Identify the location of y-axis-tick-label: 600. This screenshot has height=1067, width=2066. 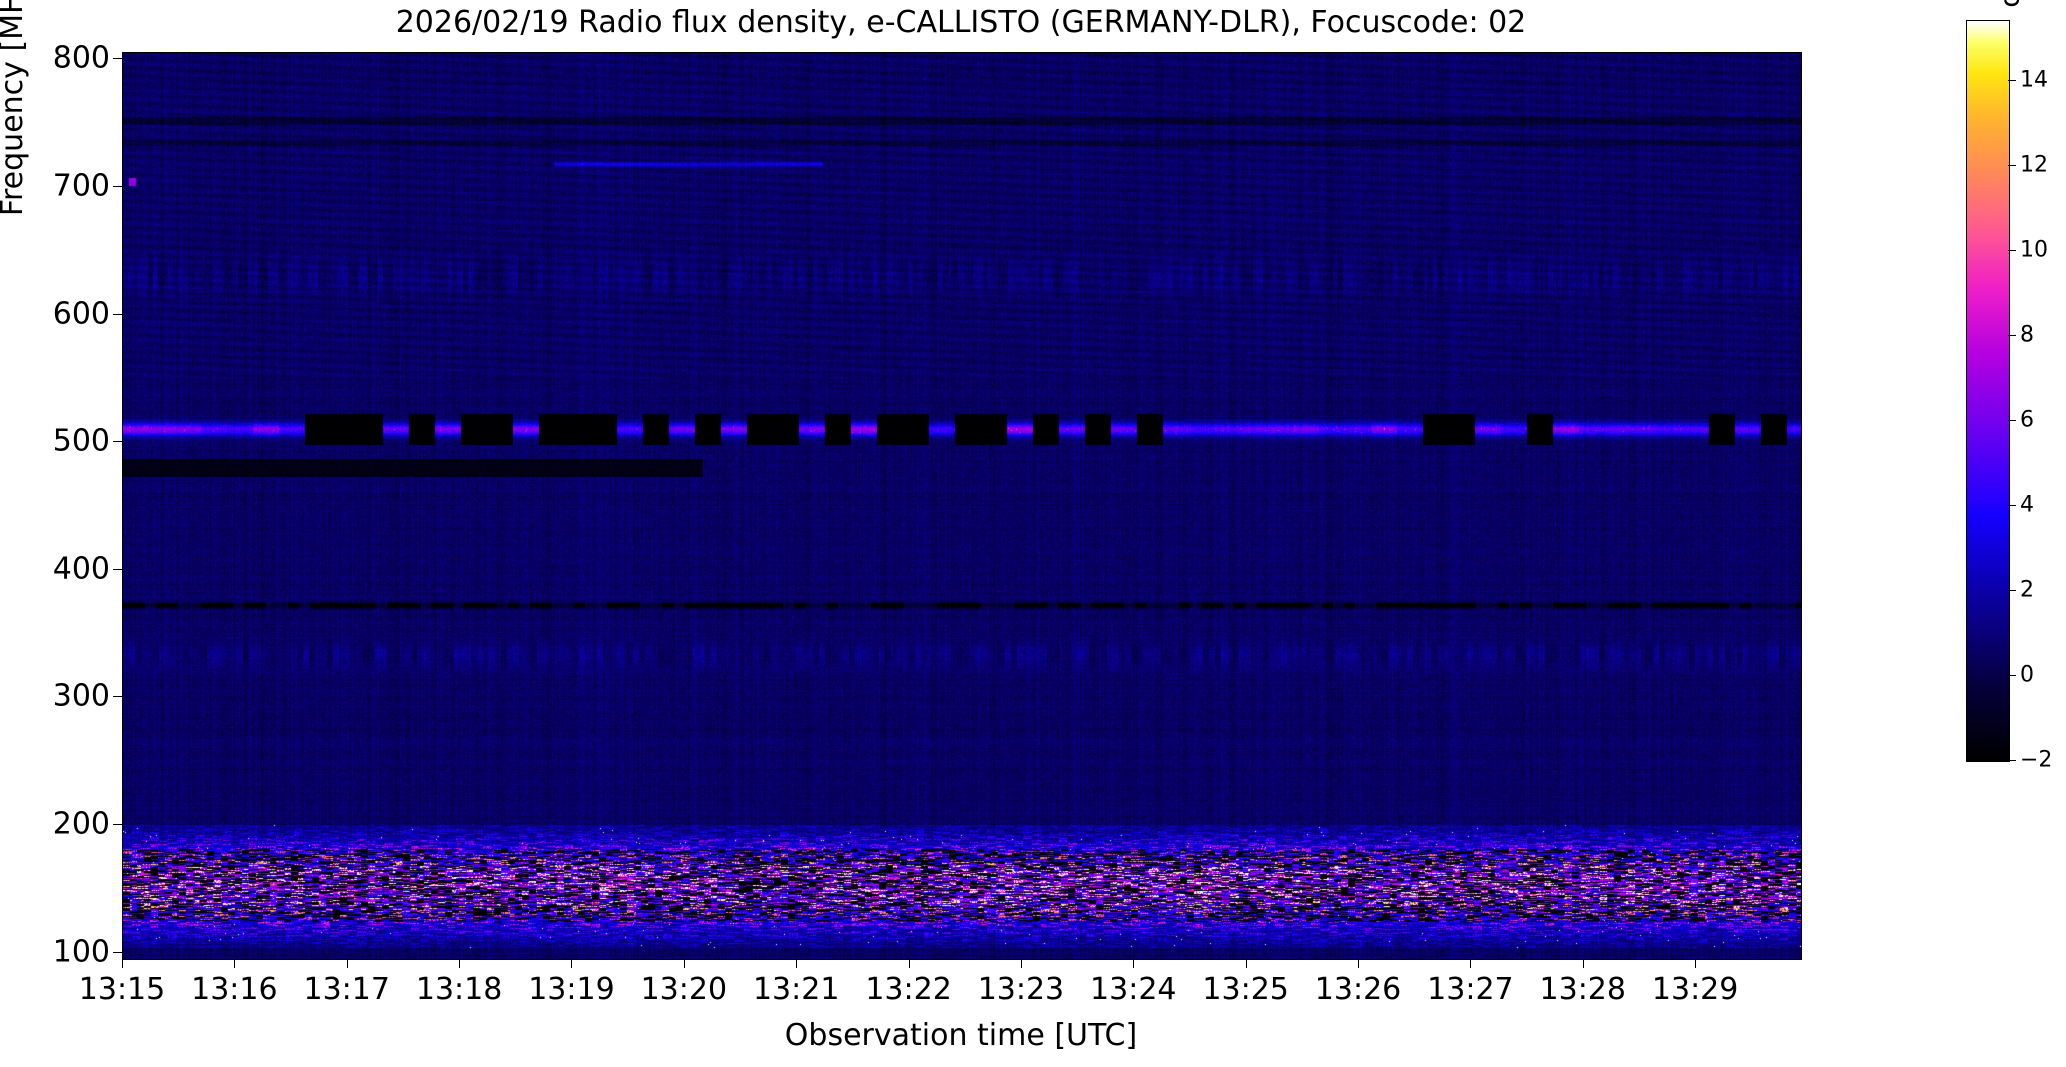
(81, 314).